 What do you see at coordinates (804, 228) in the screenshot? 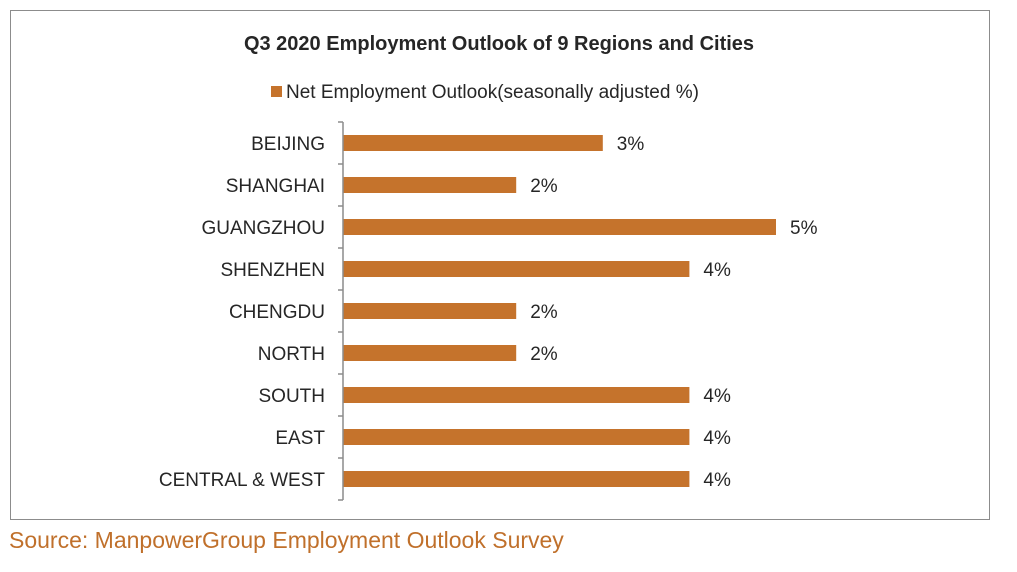
I see `data-label: 5%` at bounding box center [804, 228].